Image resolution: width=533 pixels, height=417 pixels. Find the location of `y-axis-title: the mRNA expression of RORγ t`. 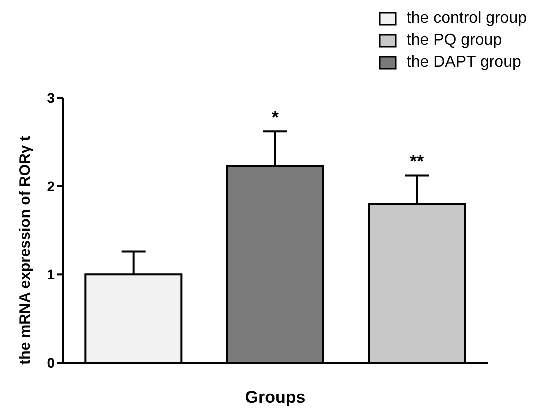

y-axis-title: the mRNA expression of RORγ t is located at coordinates (25, 250).